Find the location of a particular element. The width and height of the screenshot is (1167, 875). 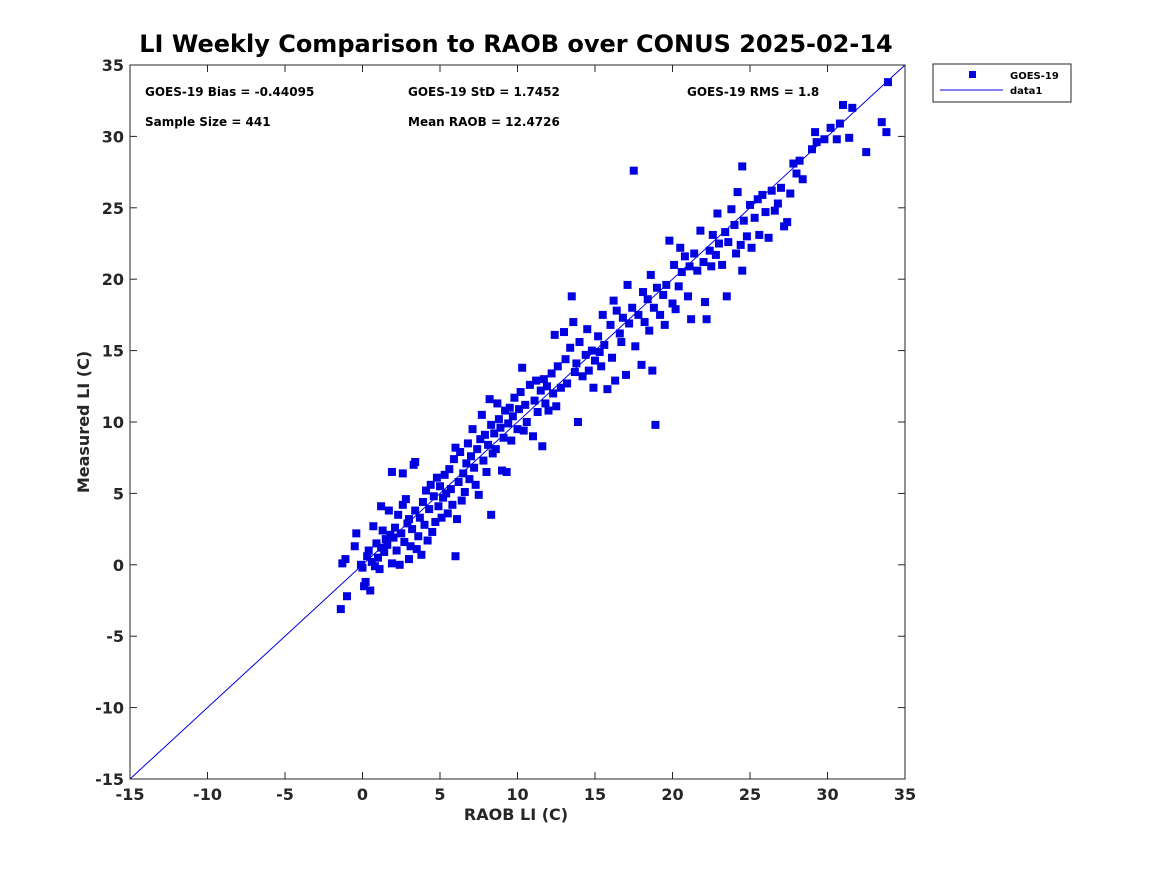

legend-marker-square is located at coordinates (972, 74).